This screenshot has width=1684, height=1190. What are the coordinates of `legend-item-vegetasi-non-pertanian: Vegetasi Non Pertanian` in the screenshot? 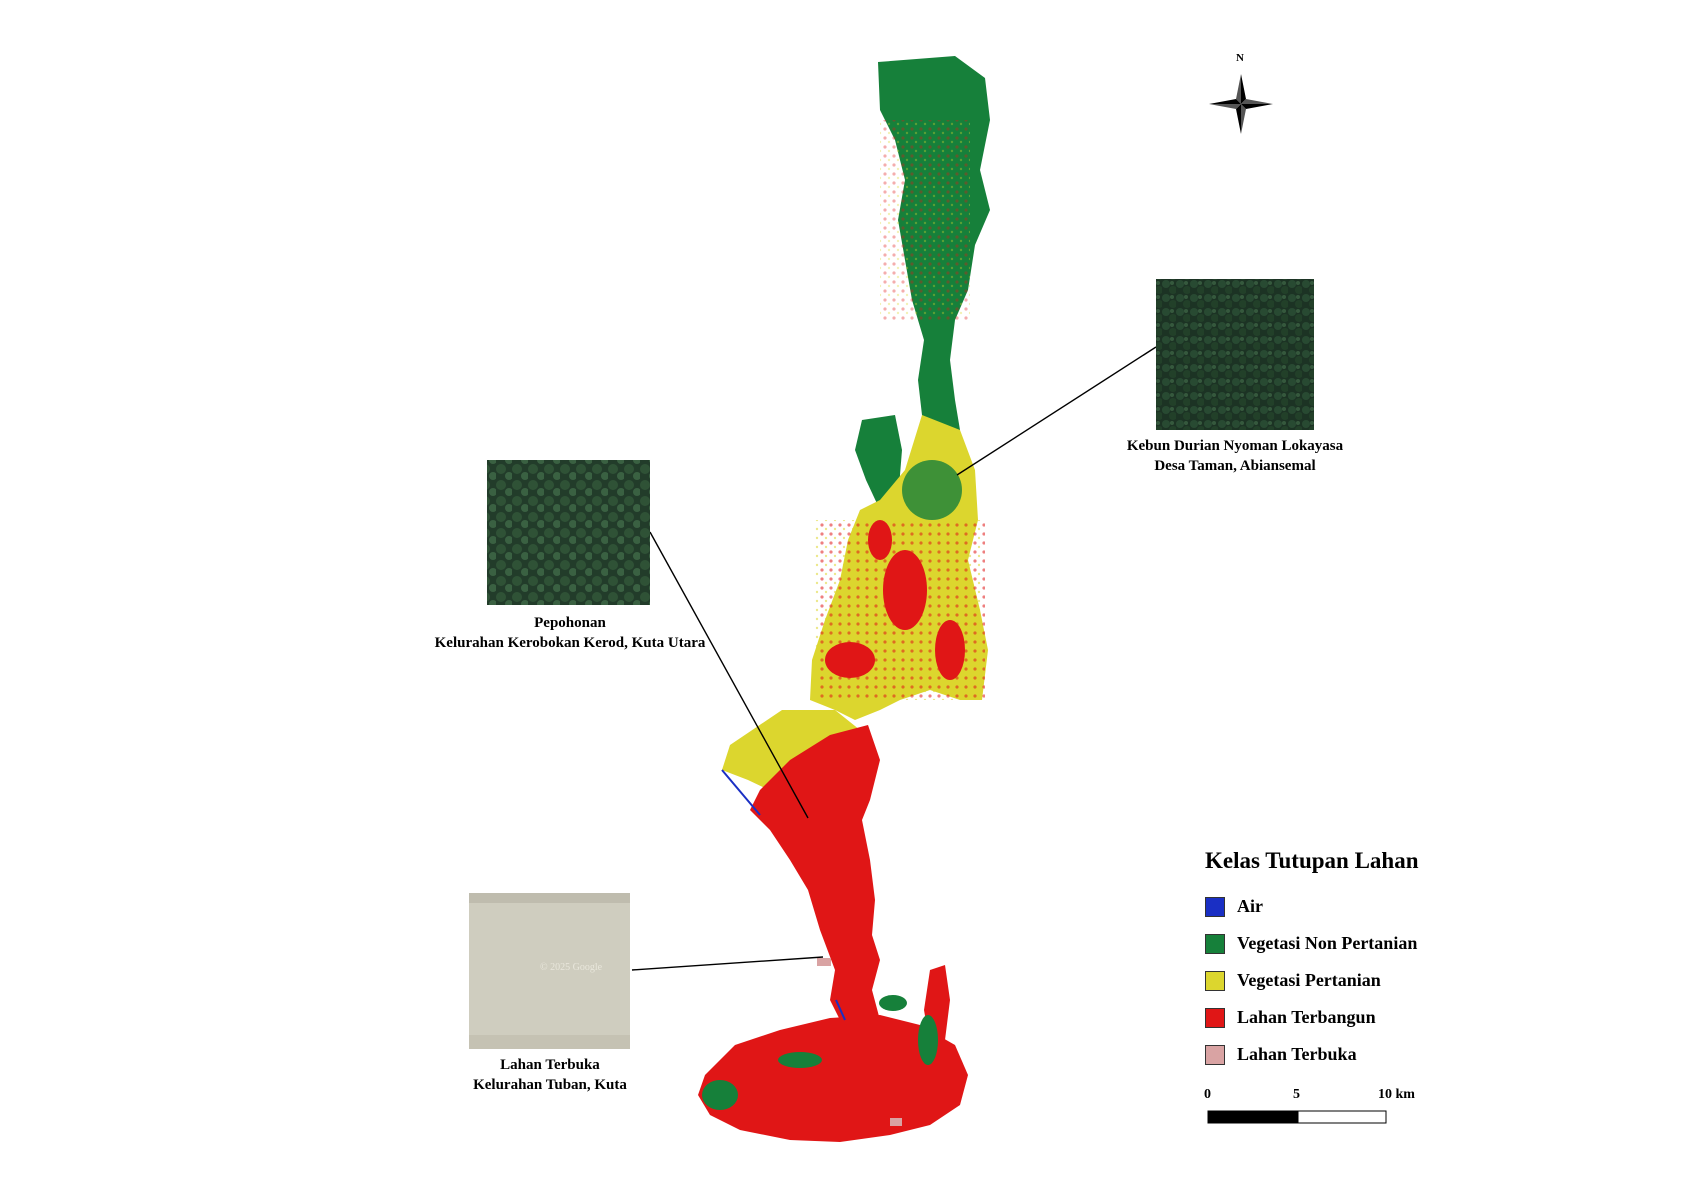 It's located at (1312, 943).